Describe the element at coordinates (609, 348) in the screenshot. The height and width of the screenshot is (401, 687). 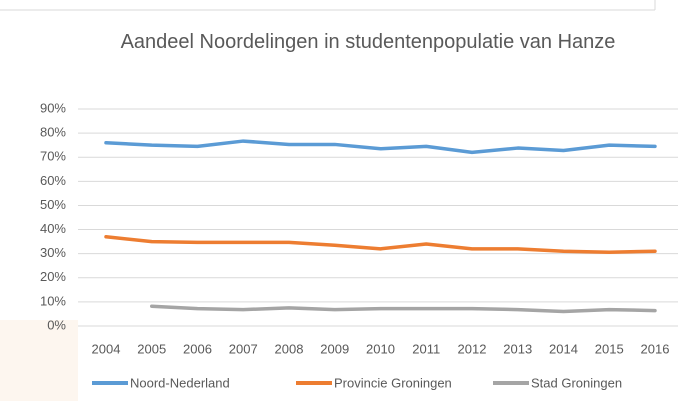
I see `x-tick-label: 2015` at that location.